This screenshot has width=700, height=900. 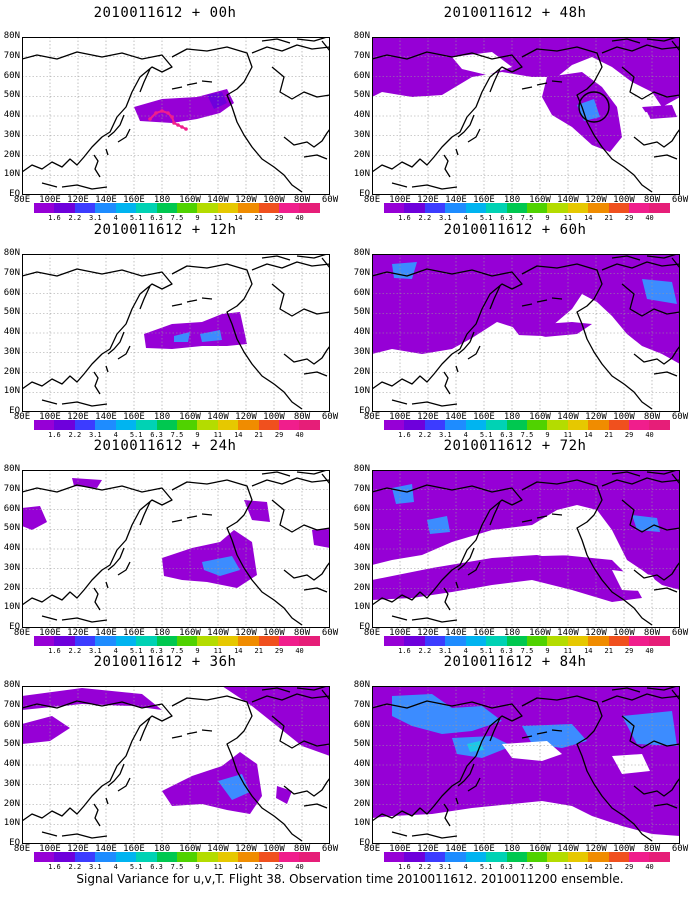 What do you see at coordinates (176, 116) in the screenshot?
I see `map-canvas` at bounding box center [176, 116].